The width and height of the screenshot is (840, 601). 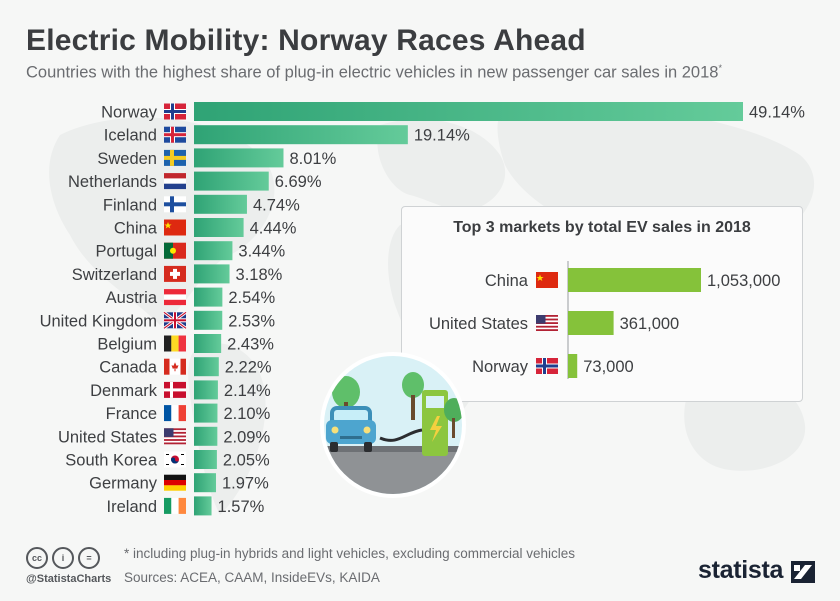 I want to click on uk-flag-icon, so click(x=175, y=320).